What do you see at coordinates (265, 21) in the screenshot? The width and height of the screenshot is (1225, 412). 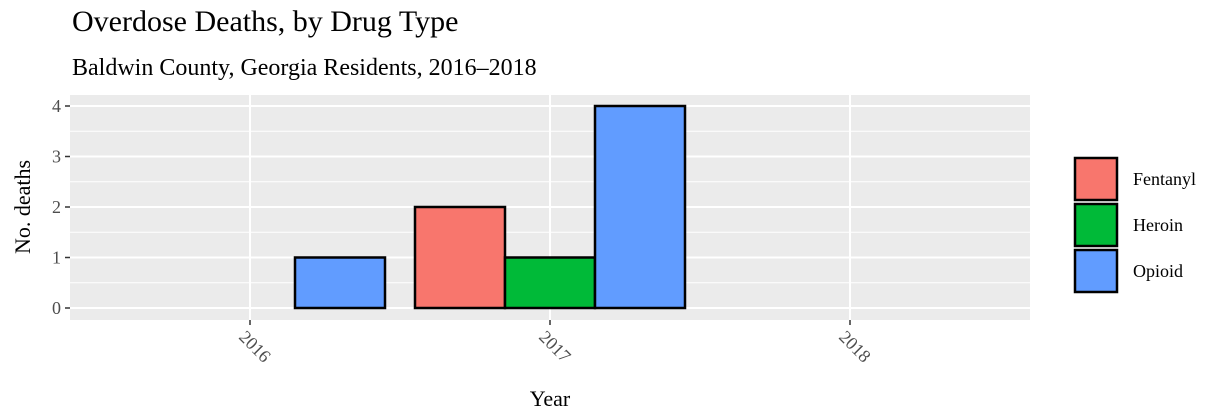 I see `chart-title: Overdose Deaths, by Drug Type` at bounding box center [265, 21].